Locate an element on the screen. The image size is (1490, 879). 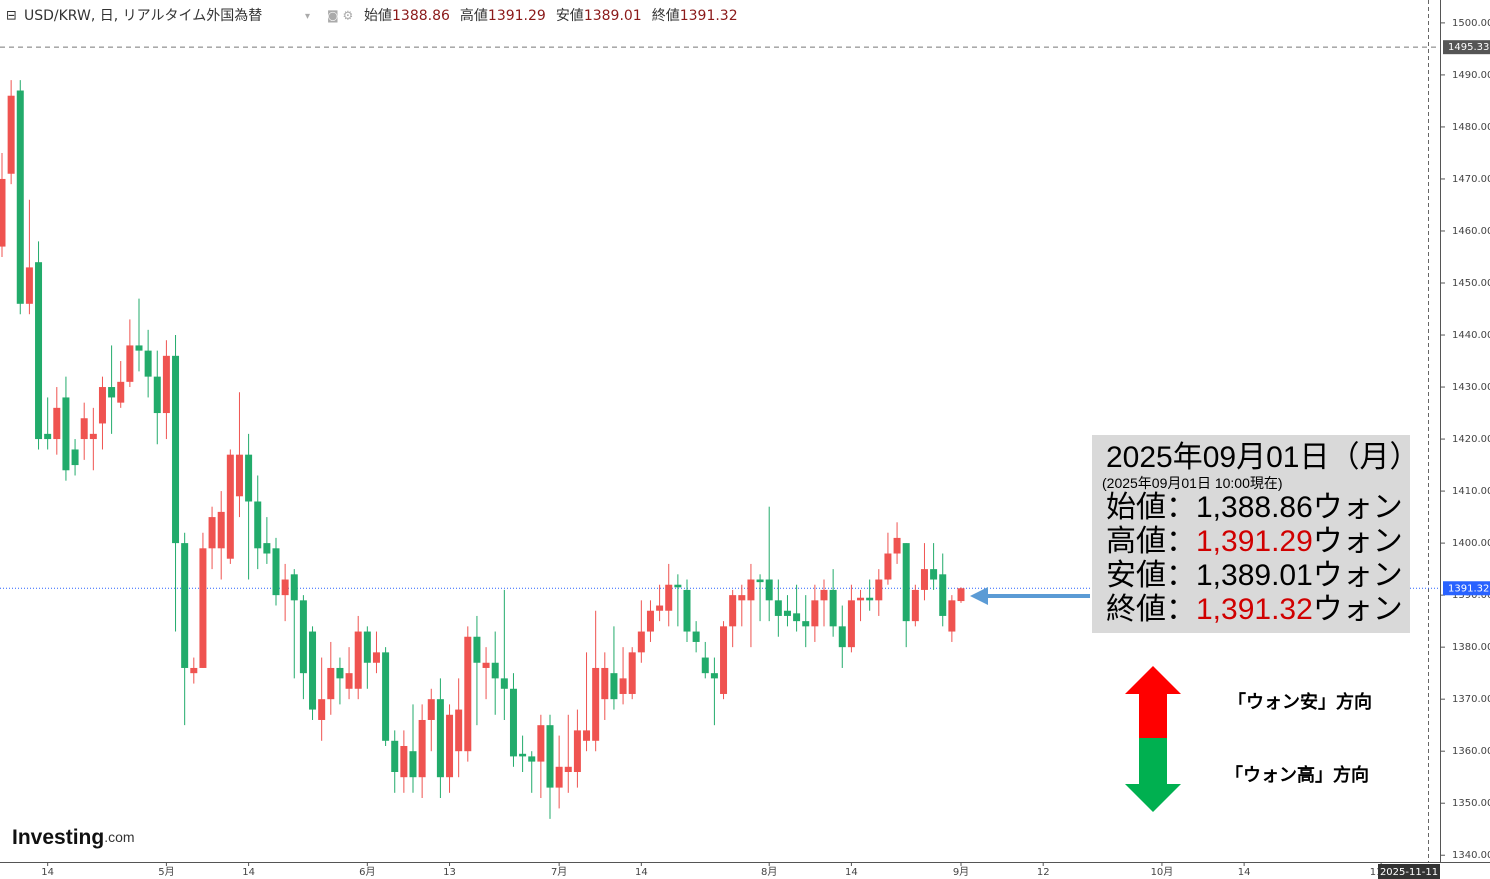
y-tick-label: 1380.00 is located at coordinates (1471, 647).